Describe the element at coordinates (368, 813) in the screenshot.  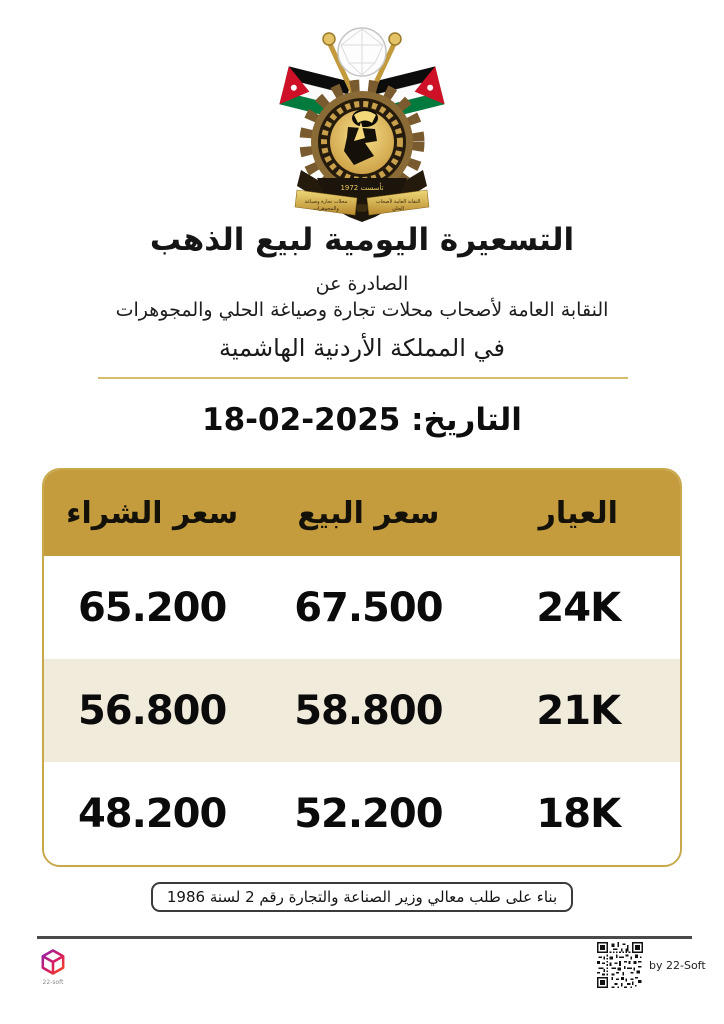
I see `cell-sell-price: 52.200` at that location.